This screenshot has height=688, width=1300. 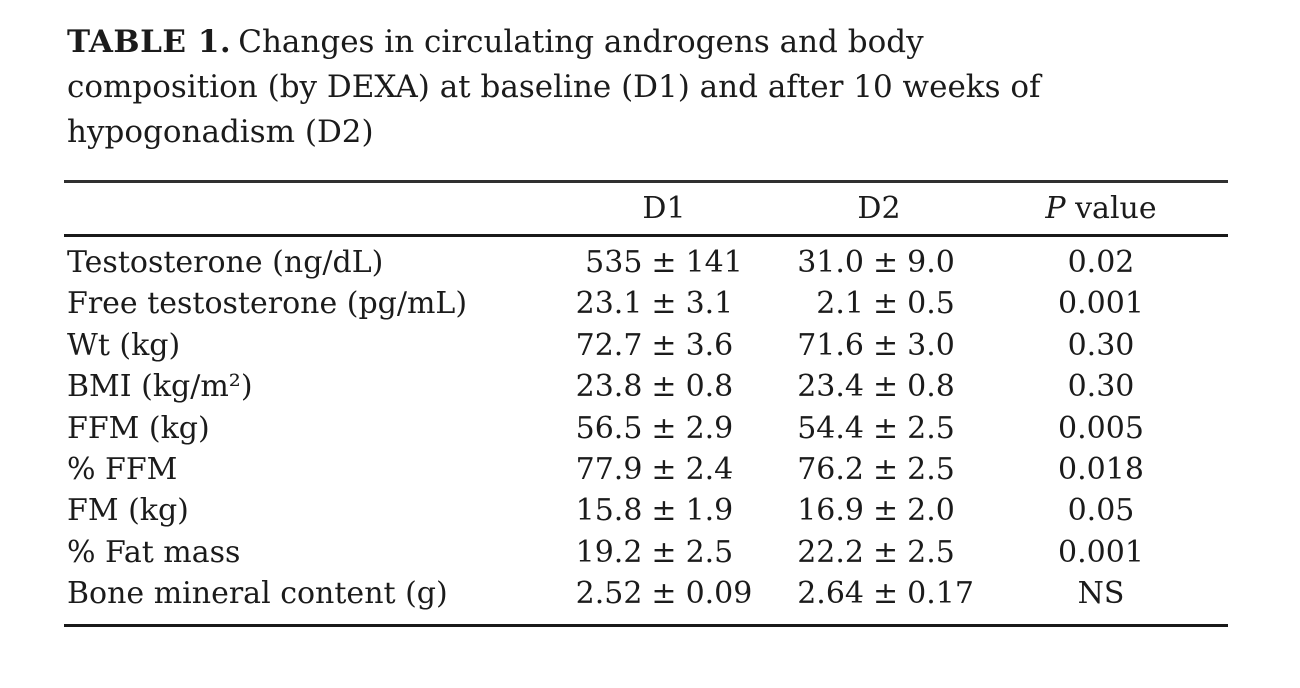 I want to click on table-header: D1 D2 P value, so click(x=646, y=209).